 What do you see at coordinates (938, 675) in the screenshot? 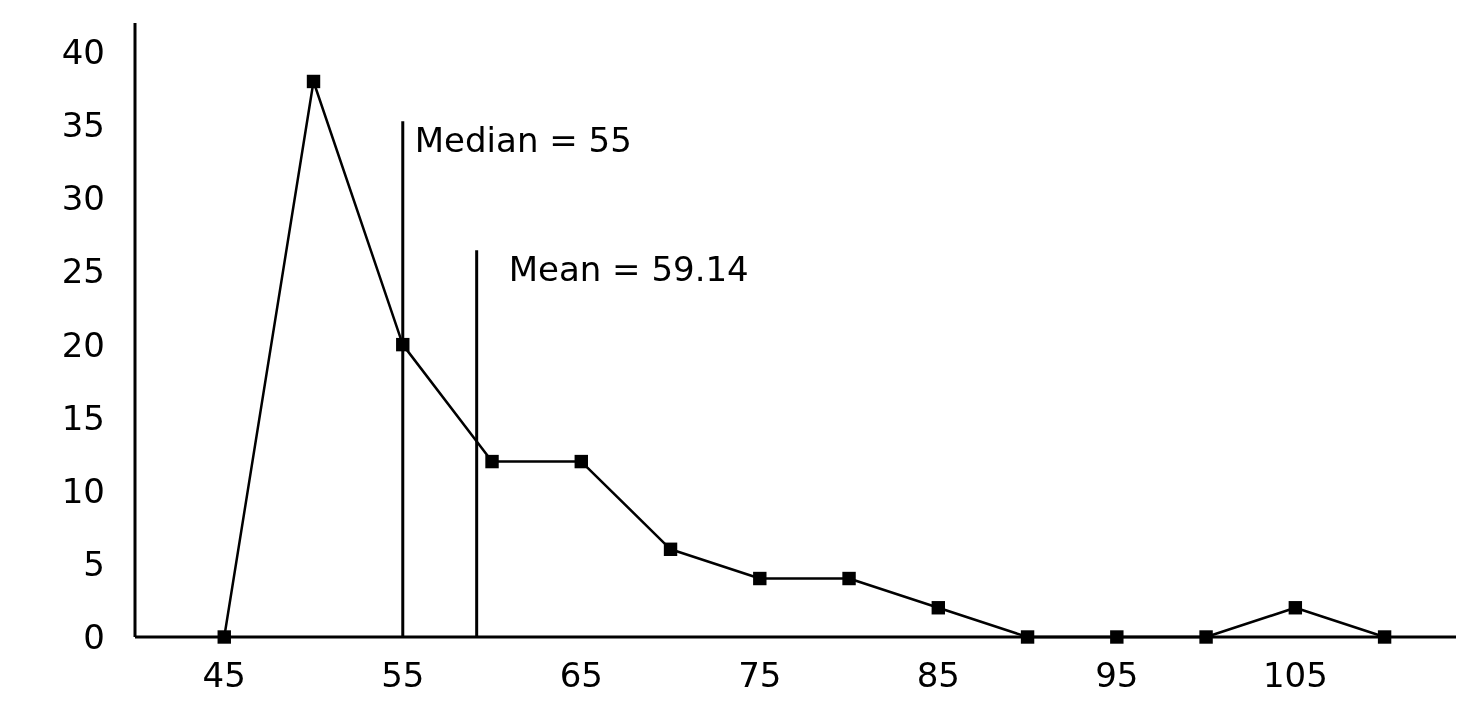
I see `x-tick-label: 85` at bounding box center [938, 675].